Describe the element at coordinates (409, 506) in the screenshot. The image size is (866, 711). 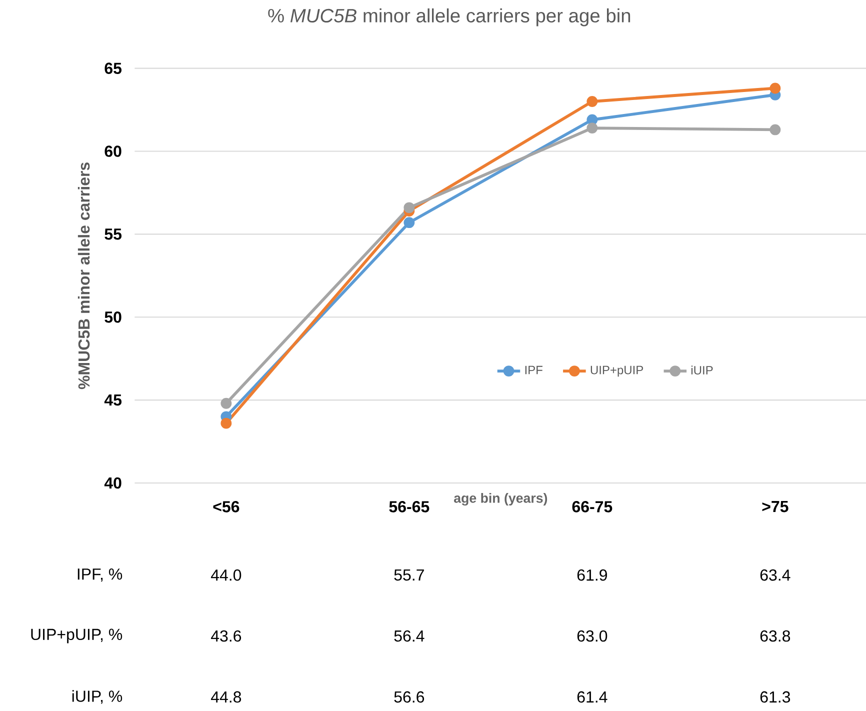
I see `x-tick-label: 56-65` at that location.